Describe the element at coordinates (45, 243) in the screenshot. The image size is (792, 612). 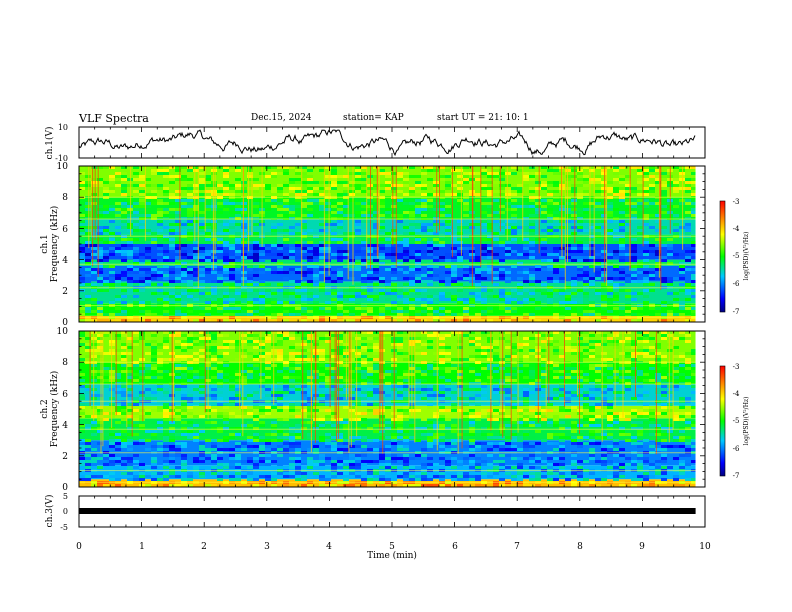
I see `ch1-channel-label: ch.1` at that location.